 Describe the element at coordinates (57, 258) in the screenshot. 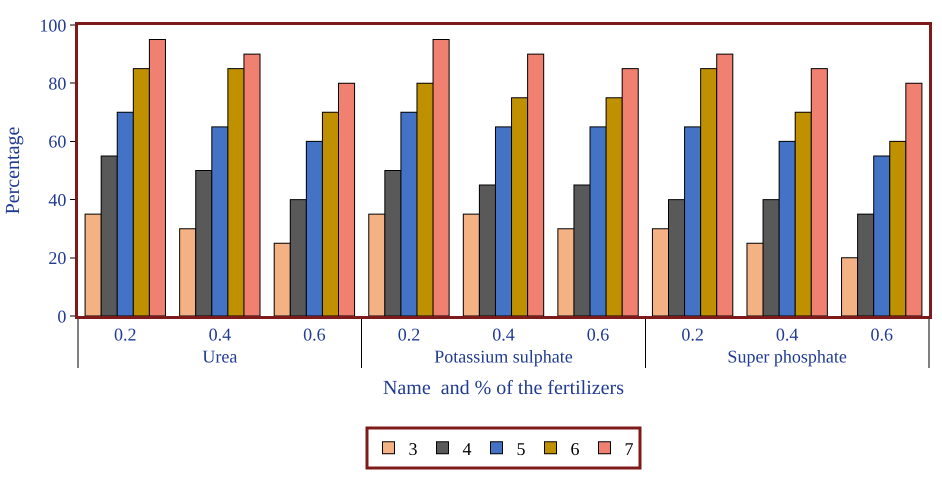

I see `y-tick-label: 20` at that location.